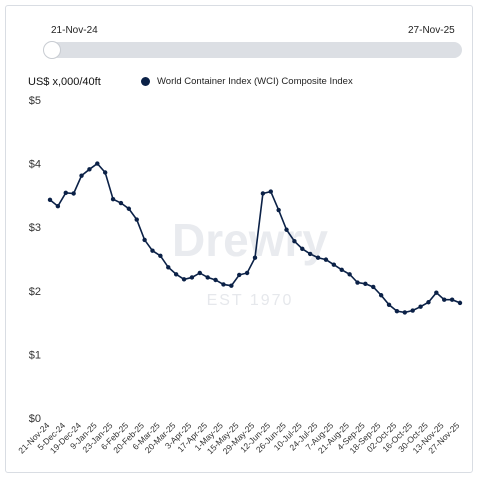 Image resolution: width=480 pixels, height=479 pixels. Describe the element at coordinates (250, 240) in the screenshot. I see `watermark-brand: Drewry` at that location.